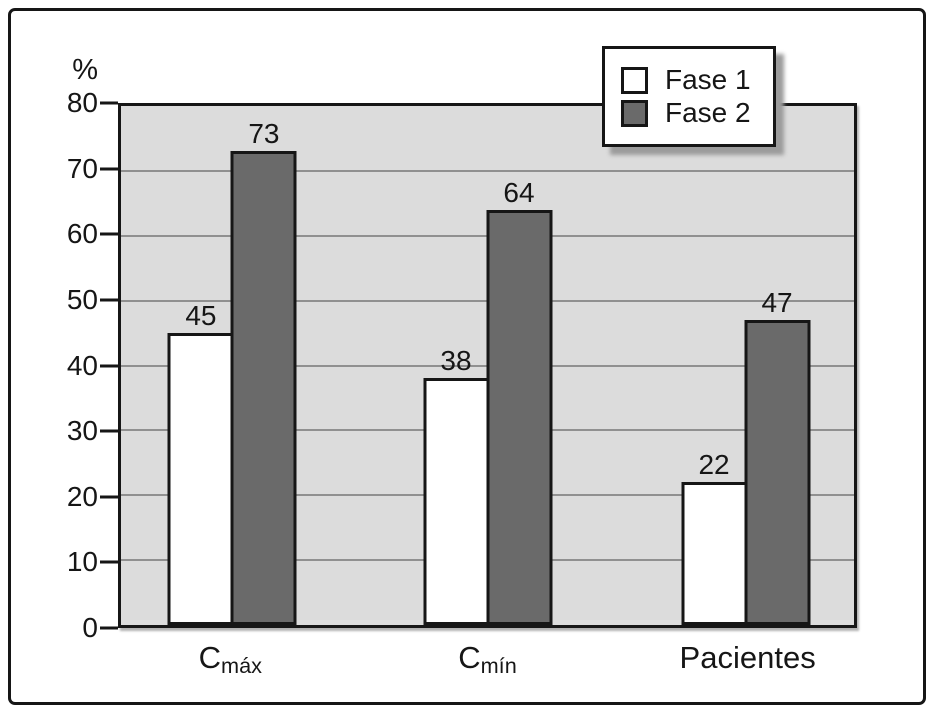 This screenshot has width=934, height=713. What do you see at coordinates (82, 168) in the screenshot?
I see `y-tick-label: 70` at bounding box center [82, 168].